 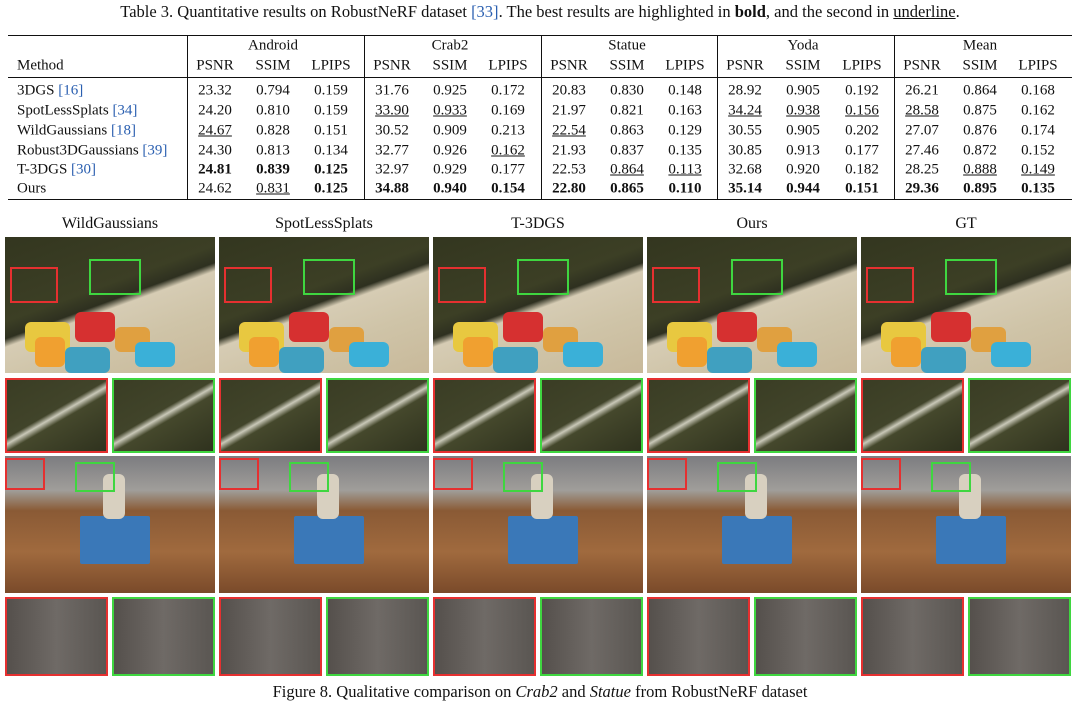 What do you see at coordinates (745, 110) in the screenshot?
I see `value-cell: 34.24` at bounding box center [745, 110].